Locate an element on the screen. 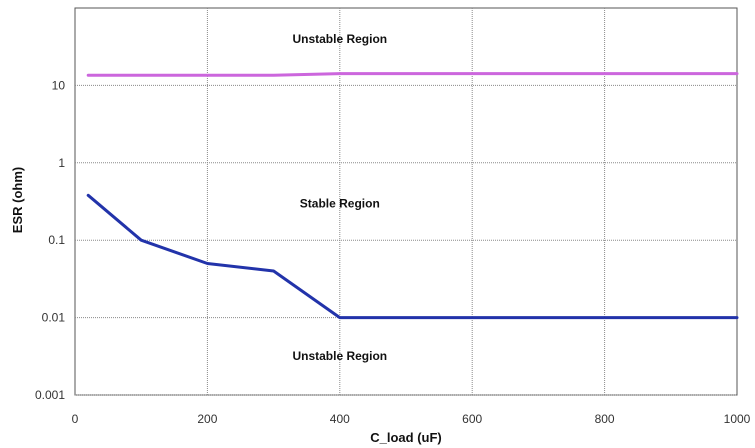 The width and height of the screenshot is (755, 448). x-axis-label: C_load (uF) is located at coordinates (406, 437).